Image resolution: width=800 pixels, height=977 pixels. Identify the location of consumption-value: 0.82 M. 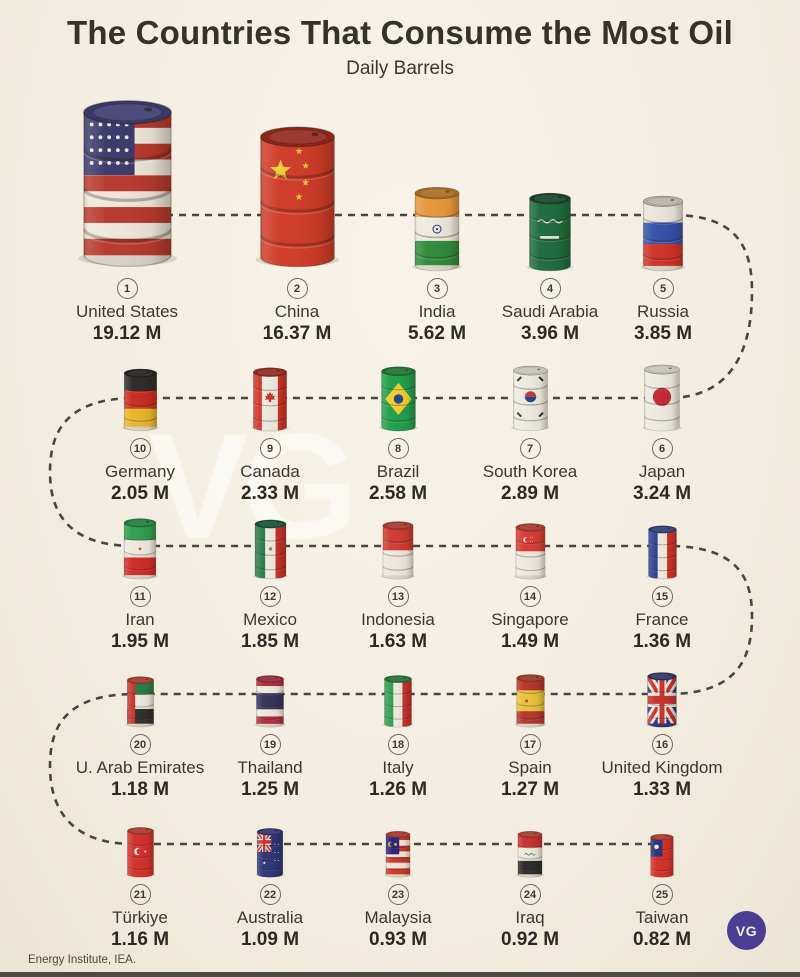
(662, 940).